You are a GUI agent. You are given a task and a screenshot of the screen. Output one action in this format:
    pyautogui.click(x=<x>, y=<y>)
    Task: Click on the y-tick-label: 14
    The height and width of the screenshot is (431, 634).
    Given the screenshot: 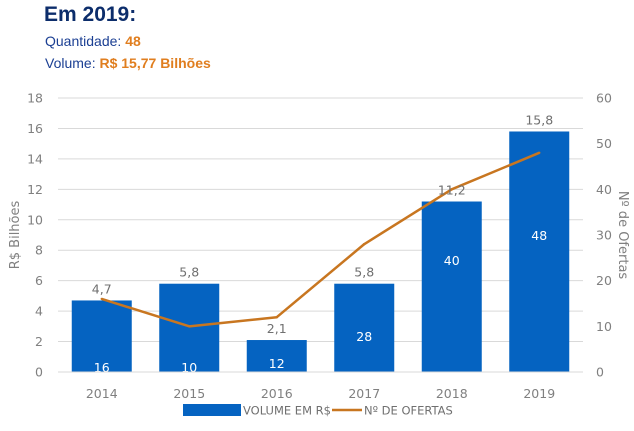 What is the action you would take?
    pyautogui.click(x=35, y=158)
    